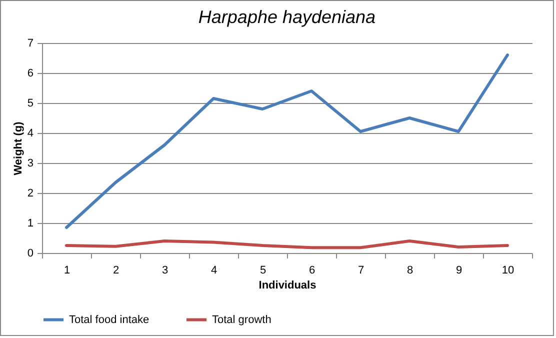  Describe the element at coordinates (30, 134) in the screenshot. I see `y-tick-label: 4` at that location.